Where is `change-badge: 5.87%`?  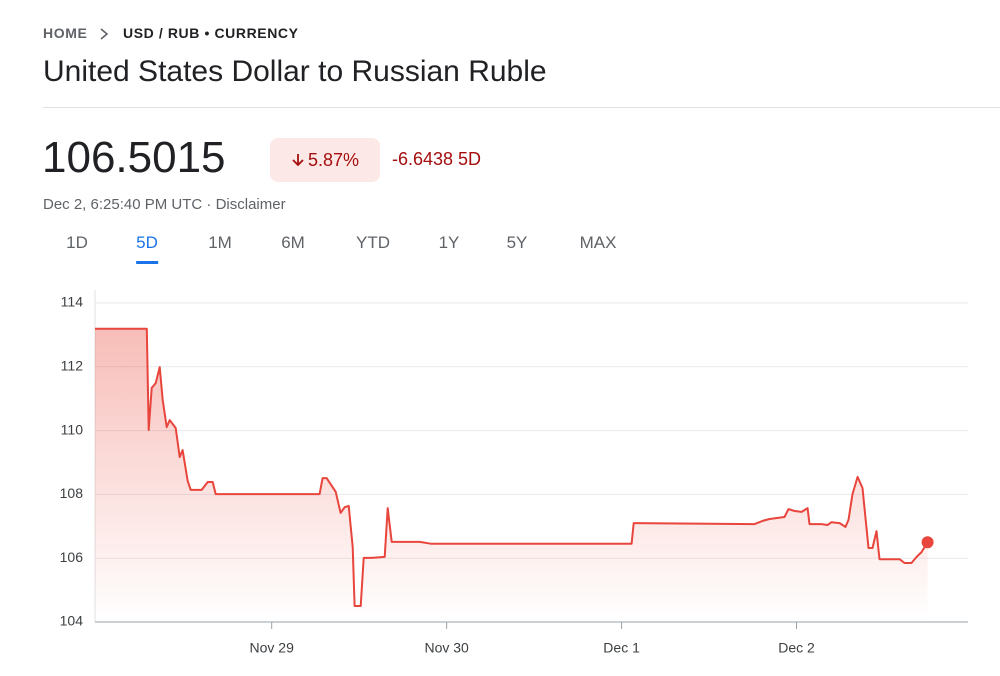 change-badge: 5.87% is located at coordinates (325, 160).